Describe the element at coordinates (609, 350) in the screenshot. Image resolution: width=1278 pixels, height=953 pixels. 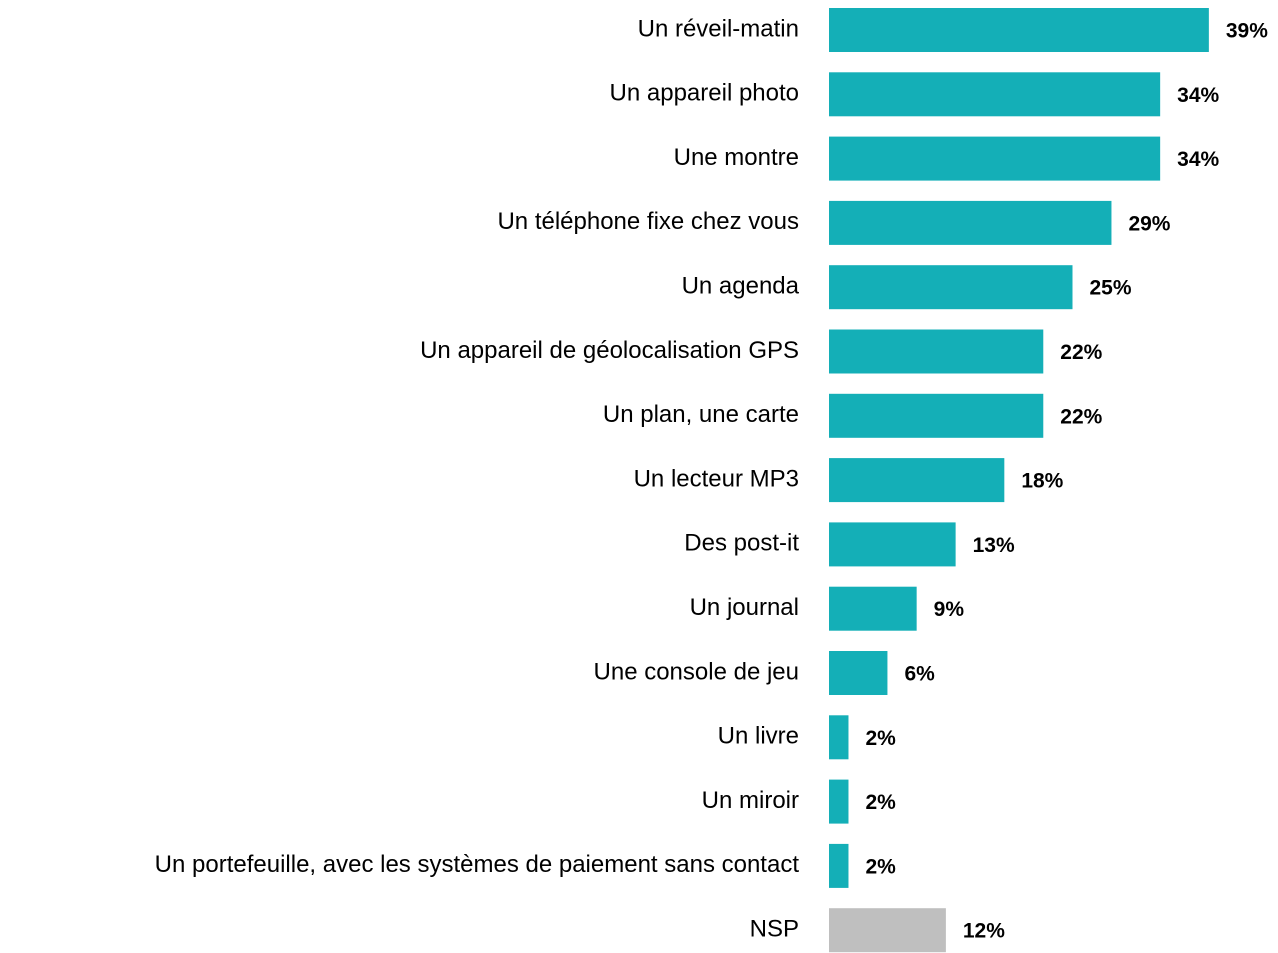
I see `category-label: Un appareil de géolocalisation GPS` at that location.